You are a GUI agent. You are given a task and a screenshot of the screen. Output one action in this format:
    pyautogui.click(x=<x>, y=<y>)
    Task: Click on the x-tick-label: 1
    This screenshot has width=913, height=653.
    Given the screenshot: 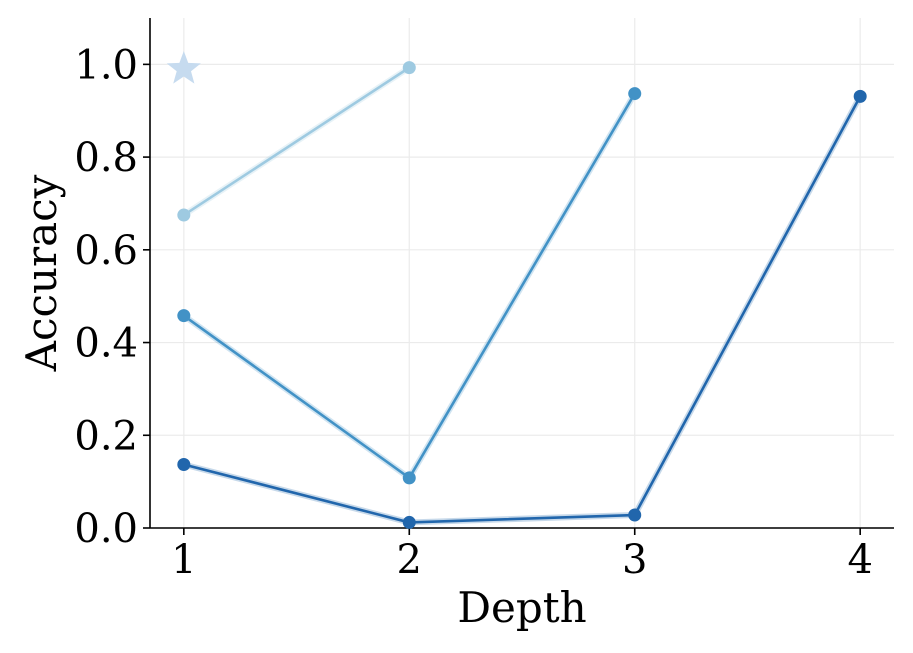 What is the action you would take?
    pyautogui.click(x=183, y=560)
    